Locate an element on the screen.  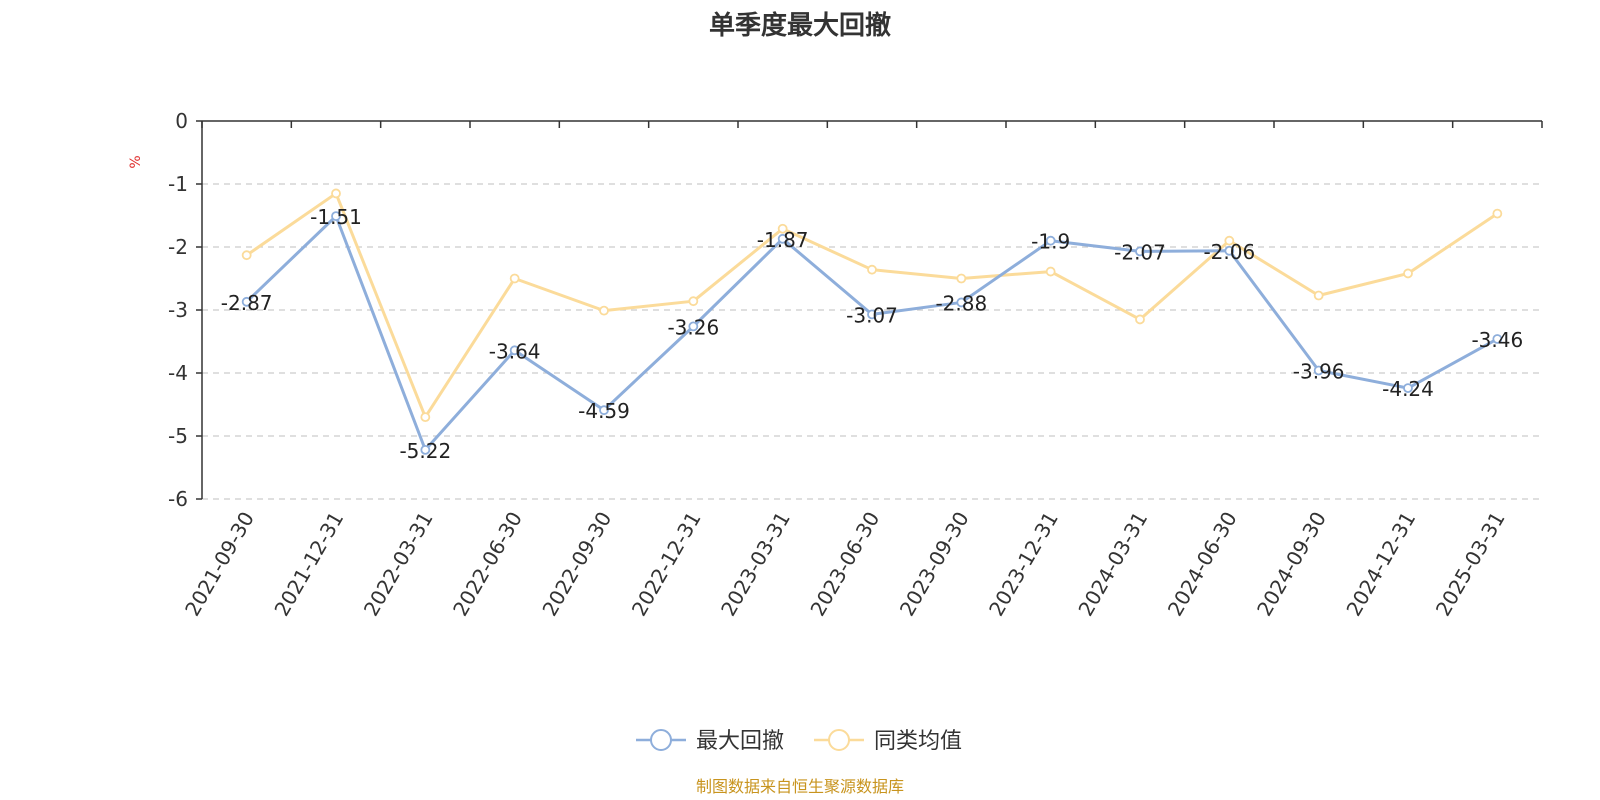
x-tick-label: 2022-03-31 is located at coordinates (398, 564).